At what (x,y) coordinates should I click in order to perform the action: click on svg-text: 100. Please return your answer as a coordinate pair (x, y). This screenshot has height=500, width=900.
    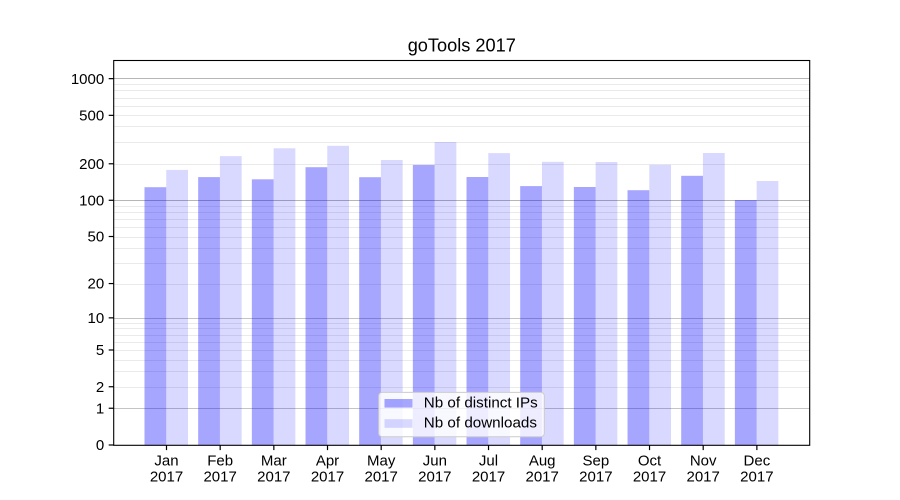
    Looking at the image, I should click on (91, 200).